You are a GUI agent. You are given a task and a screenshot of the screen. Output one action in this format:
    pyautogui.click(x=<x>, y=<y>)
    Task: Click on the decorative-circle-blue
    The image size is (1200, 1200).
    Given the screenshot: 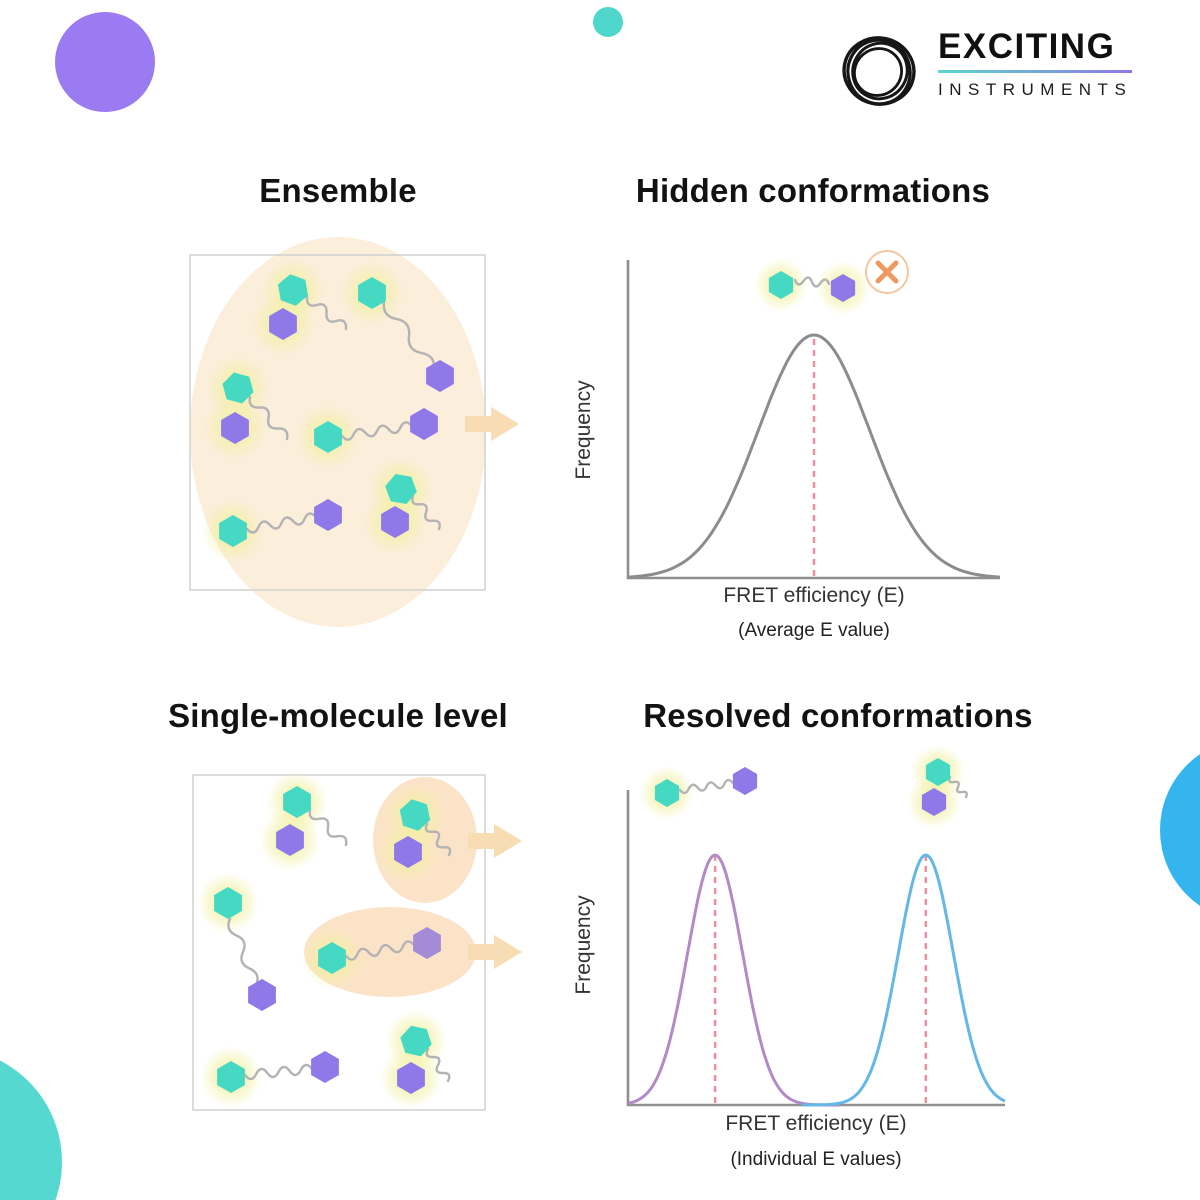 What is the action you would take?
    pyautogui.click(x=1180, y=830)
    